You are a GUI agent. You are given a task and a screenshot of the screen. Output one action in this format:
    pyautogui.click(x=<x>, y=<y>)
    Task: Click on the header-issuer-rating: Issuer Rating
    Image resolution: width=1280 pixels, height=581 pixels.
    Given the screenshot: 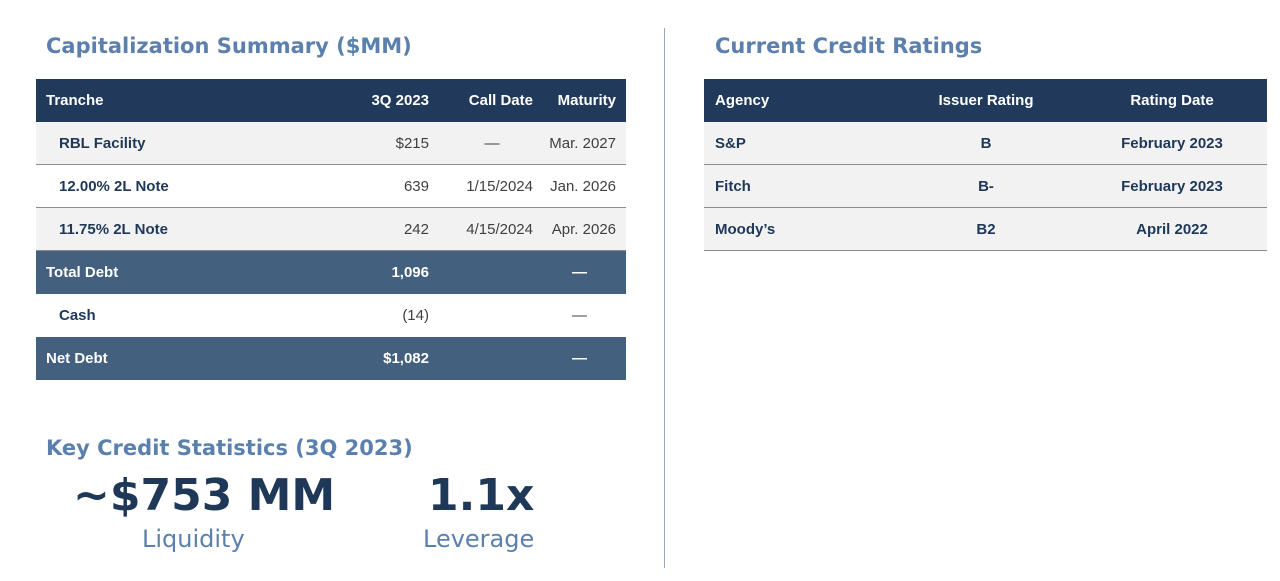 What is the action you would take?
    pyautogui.click(x=986, y=100)
    